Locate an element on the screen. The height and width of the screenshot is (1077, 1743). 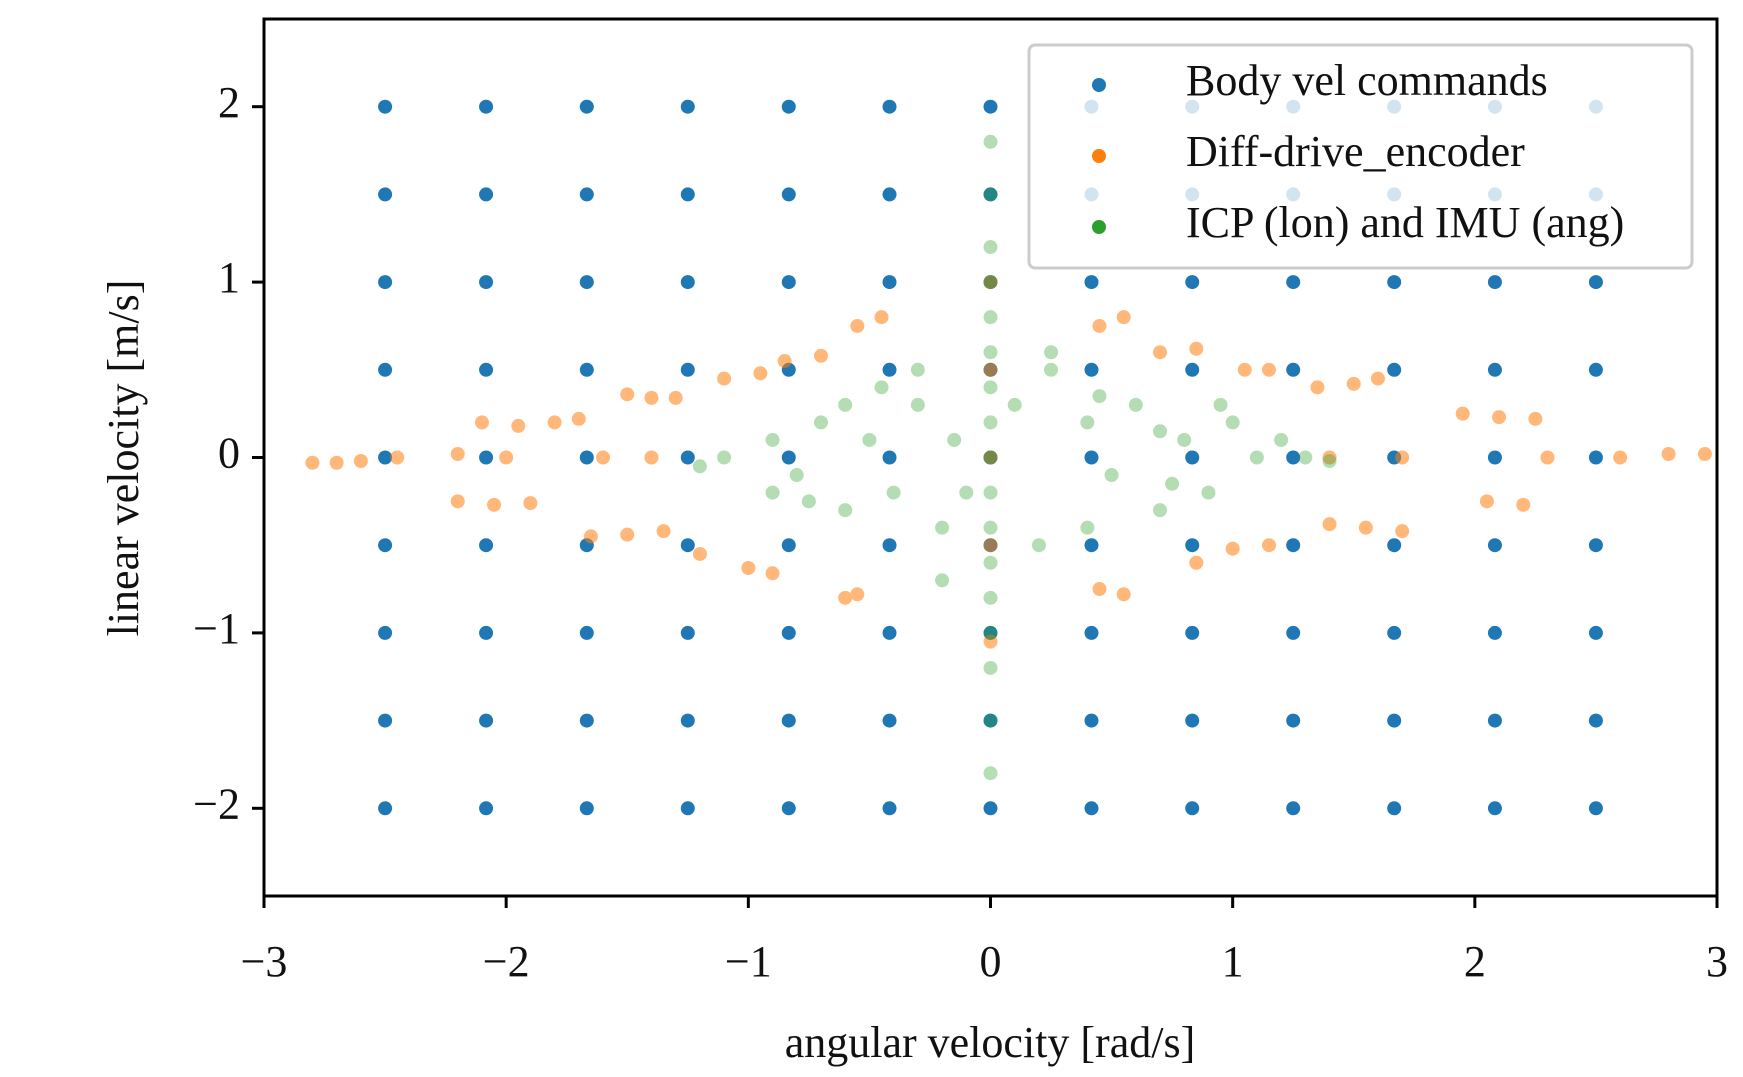
legend-marker is located at coordinates (1099, 156).